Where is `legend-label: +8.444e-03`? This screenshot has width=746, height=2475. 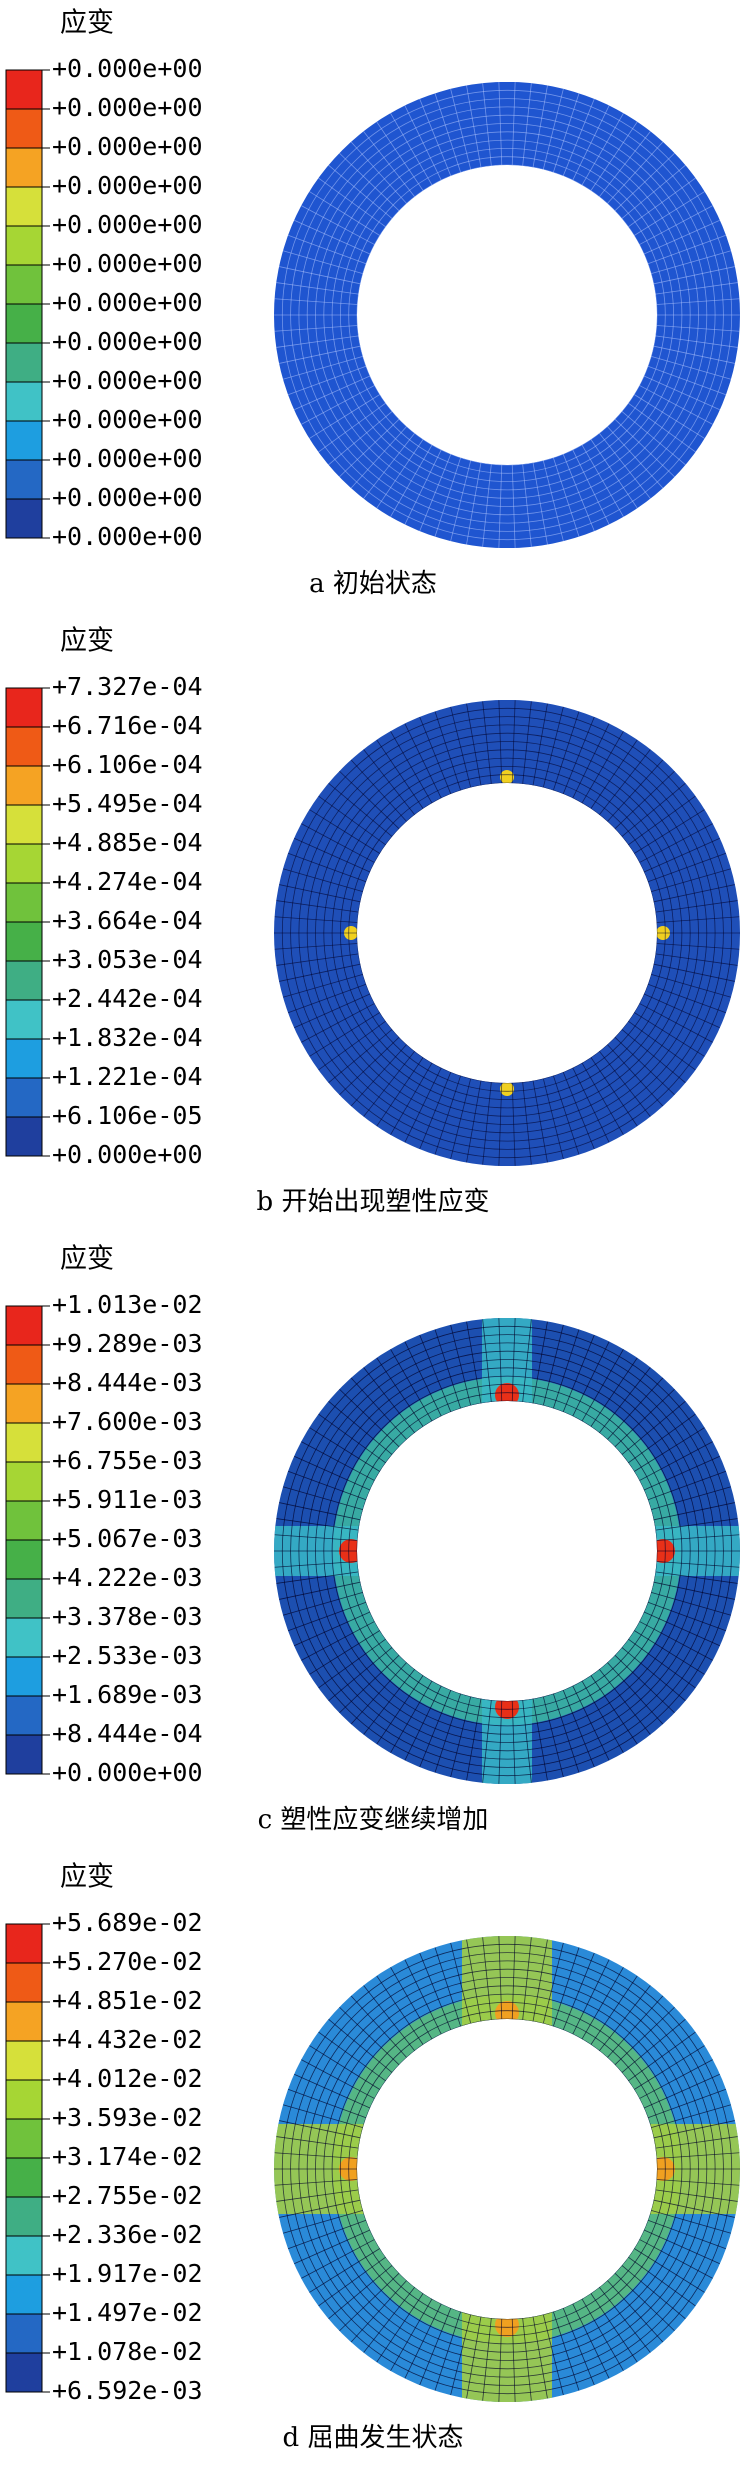
legend-label: +8.444e-03 is located at coordinates (127, 1382).